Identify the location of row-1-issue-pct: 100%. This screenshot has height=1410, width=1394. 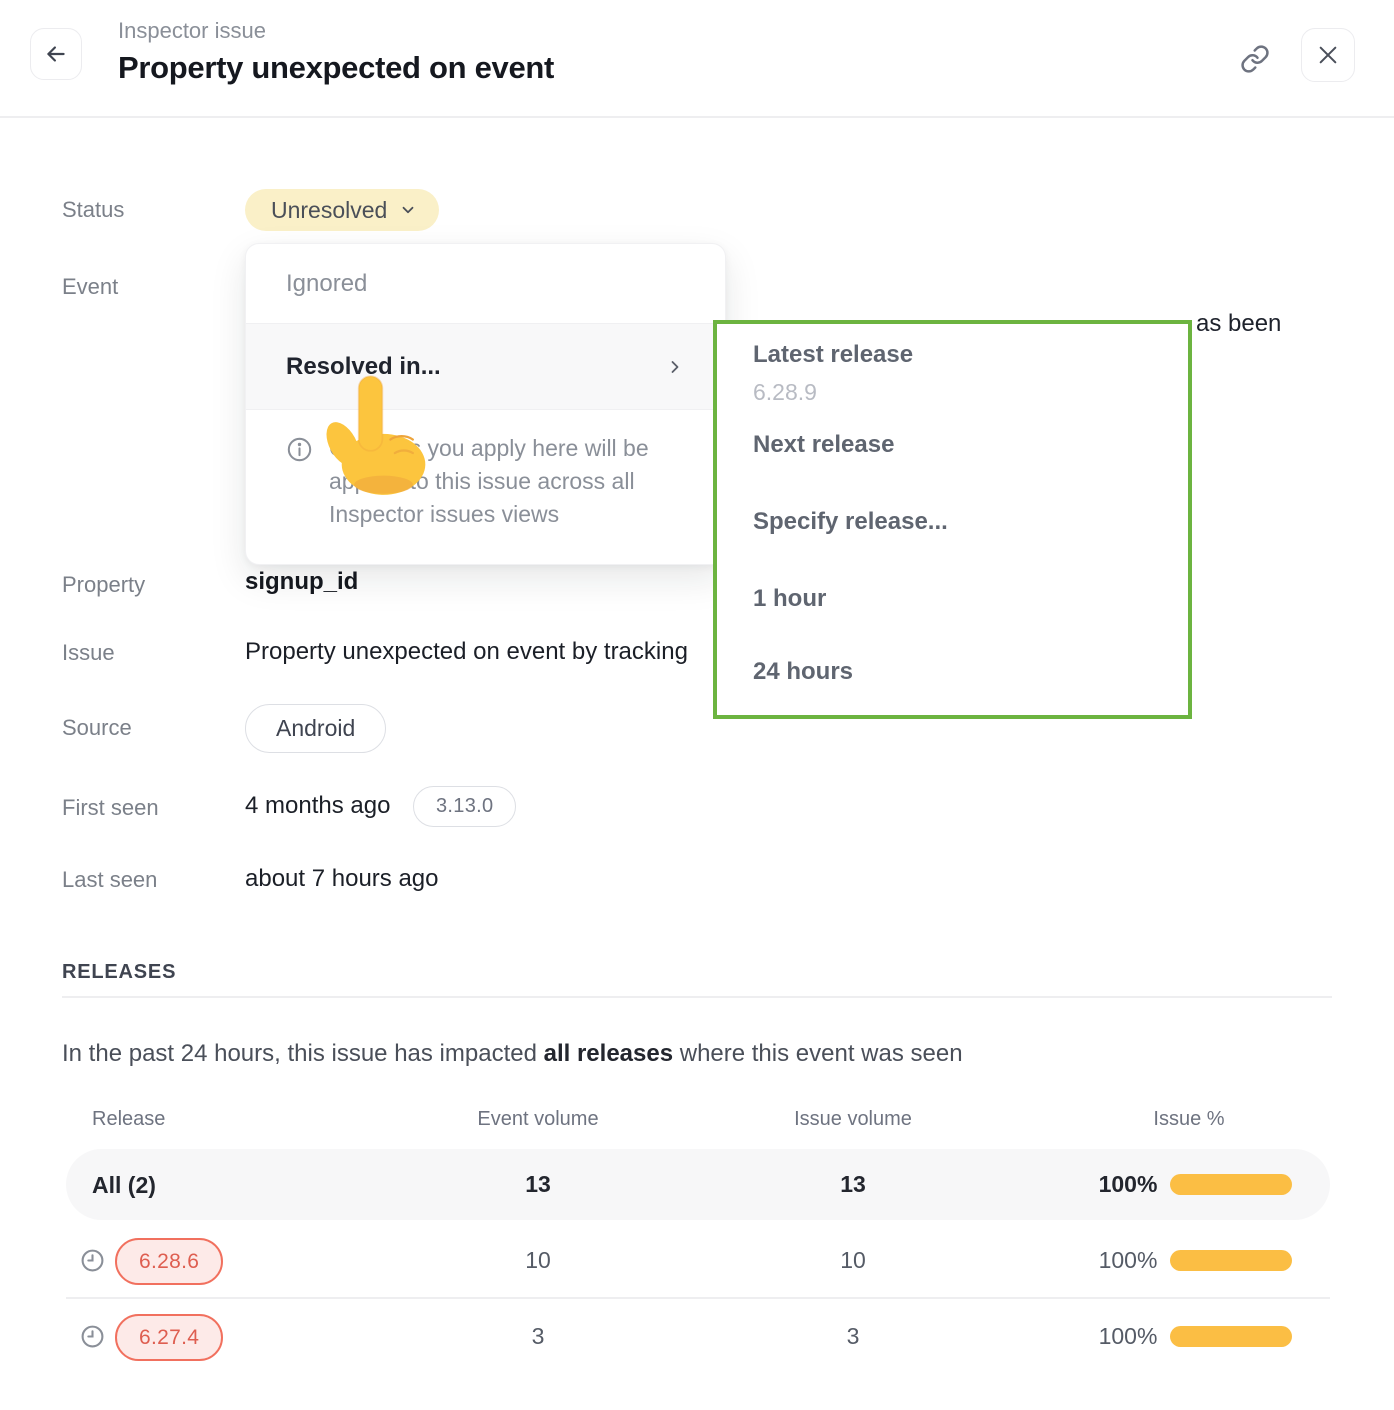
(1128, 1260).